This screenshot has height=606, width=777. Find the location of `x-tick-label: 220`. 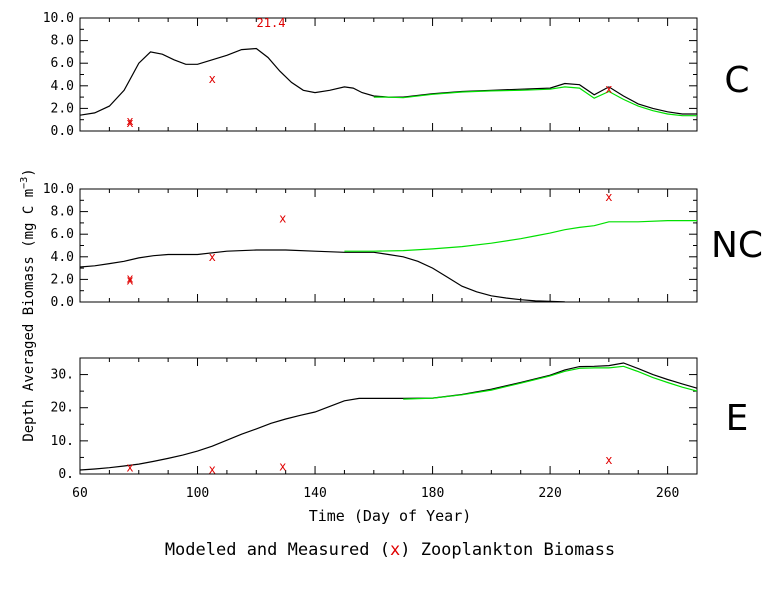

x-tick-label: 220 is located at coordinates (549, 493).